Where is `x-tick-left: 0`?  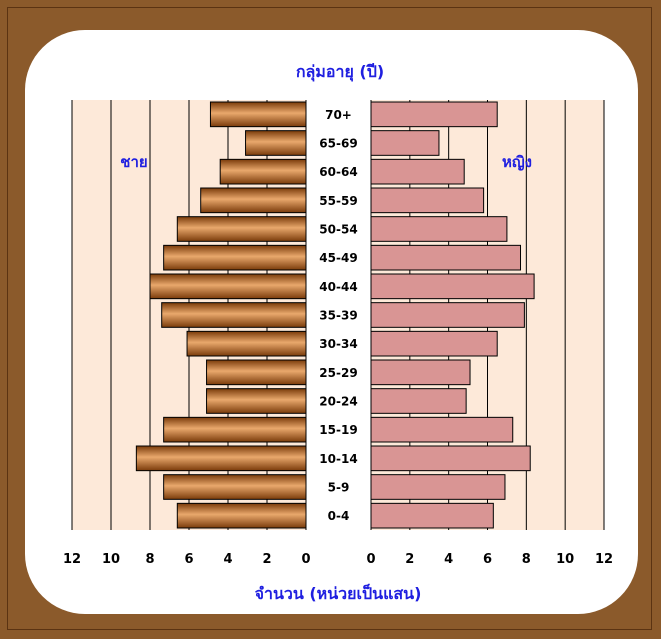 x-tick-left: 0 is located at coordinates (305, 559).